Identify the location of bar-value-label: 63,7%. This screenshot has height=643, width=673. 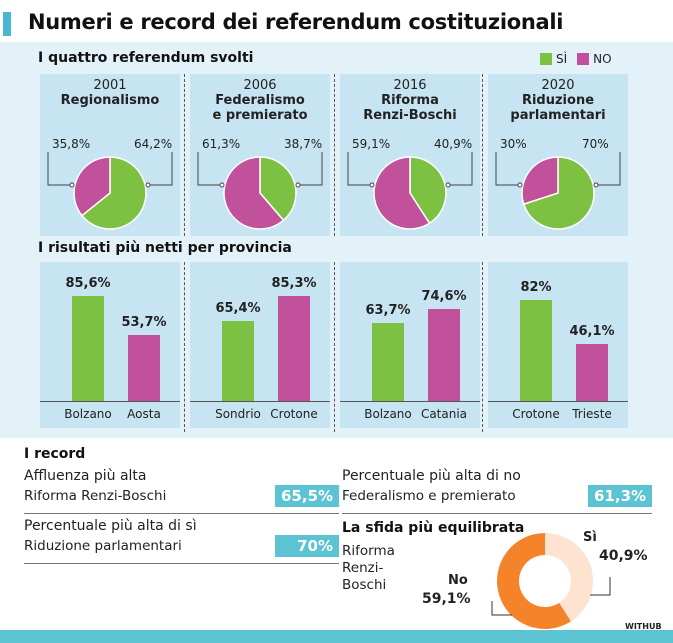
(388, 310).